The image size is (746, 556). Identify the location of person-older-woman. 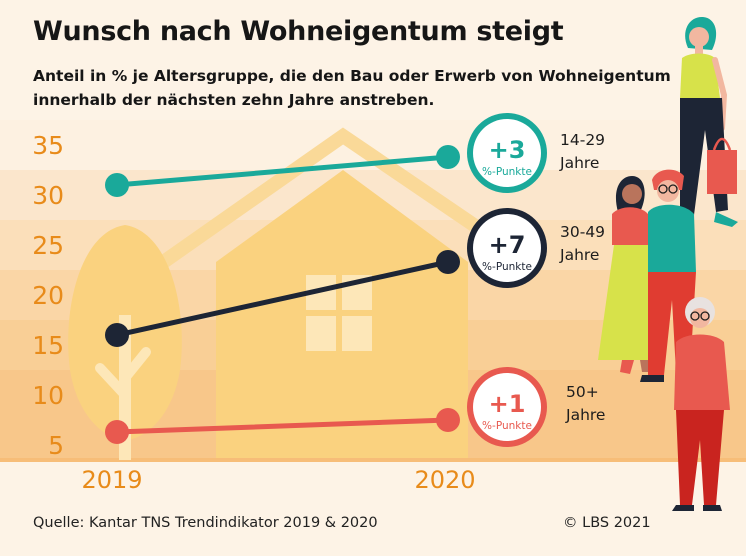
(701, 404).